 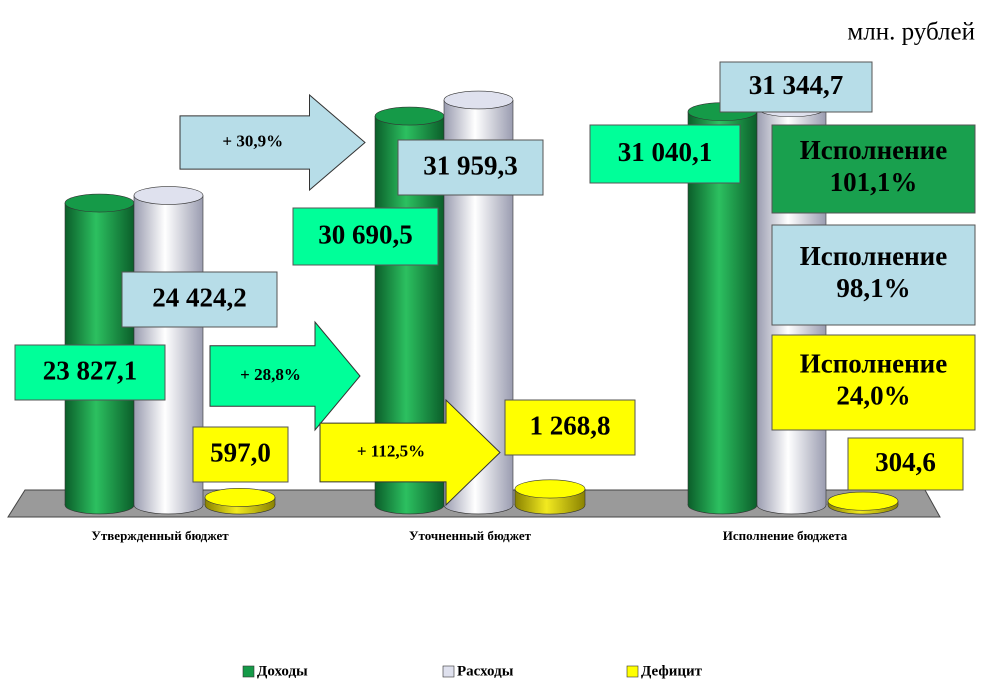 What do you see at coordinates (485, 671) in the screenshot?
I see `legend-label: Расходы` at bounding box center [485, 671].